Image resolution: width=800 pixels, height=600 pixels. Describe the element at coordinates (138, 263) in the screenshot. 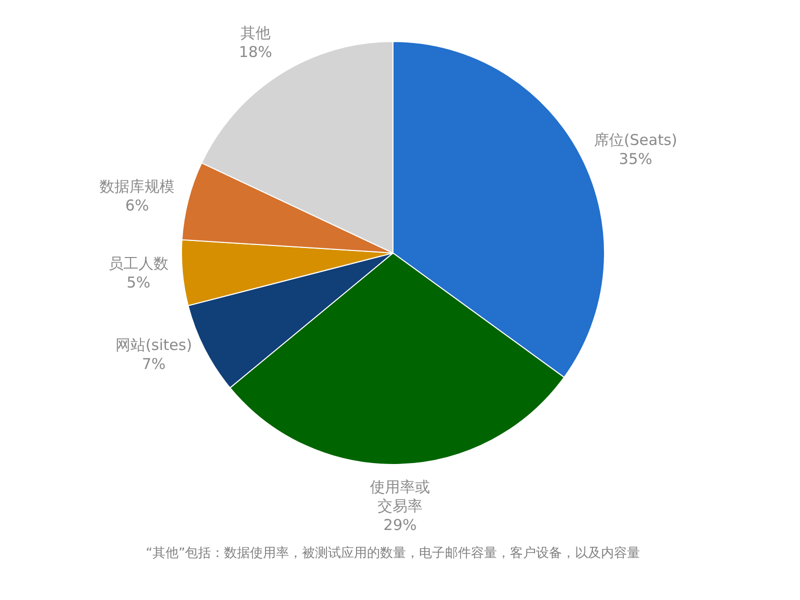

I see `slice-label: 员工人数` at that location.